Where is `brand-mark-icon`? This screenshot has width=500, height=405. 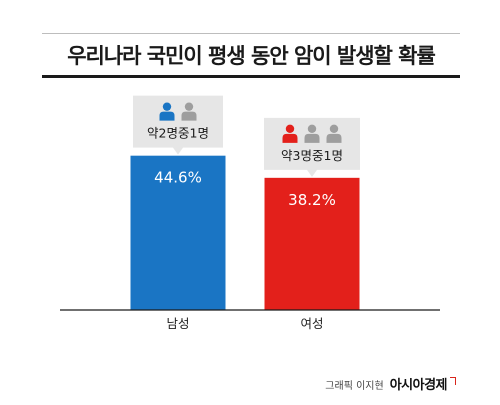 brand-mark-icon is located at coordinates (453, 381).